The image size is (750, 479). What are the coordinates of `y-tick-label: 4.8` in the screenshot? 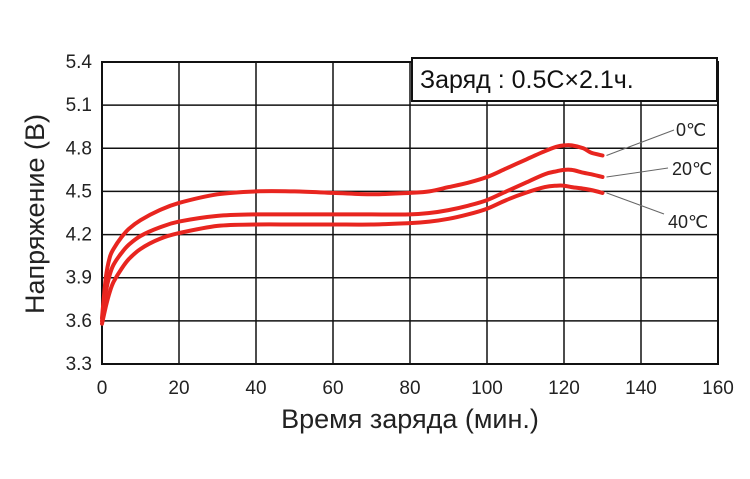 It's located at (79, 148).